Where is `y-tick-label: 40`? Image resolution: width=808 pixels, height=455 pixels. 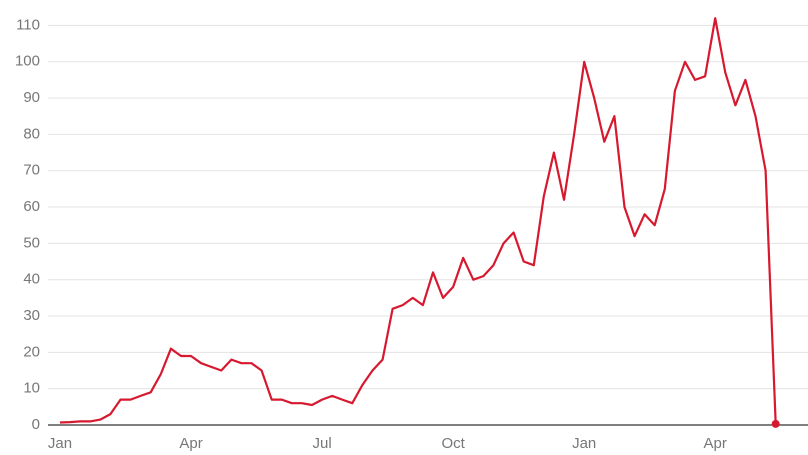 y-tick-label: 40 is located at coordinates (31, 279).